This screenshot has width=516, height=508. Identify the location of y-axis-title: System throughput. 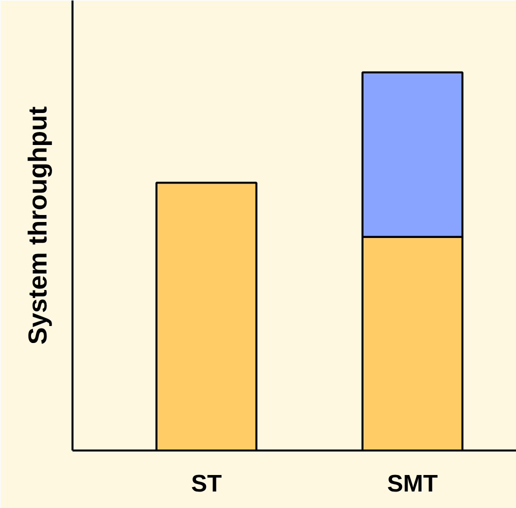
(37, 225).